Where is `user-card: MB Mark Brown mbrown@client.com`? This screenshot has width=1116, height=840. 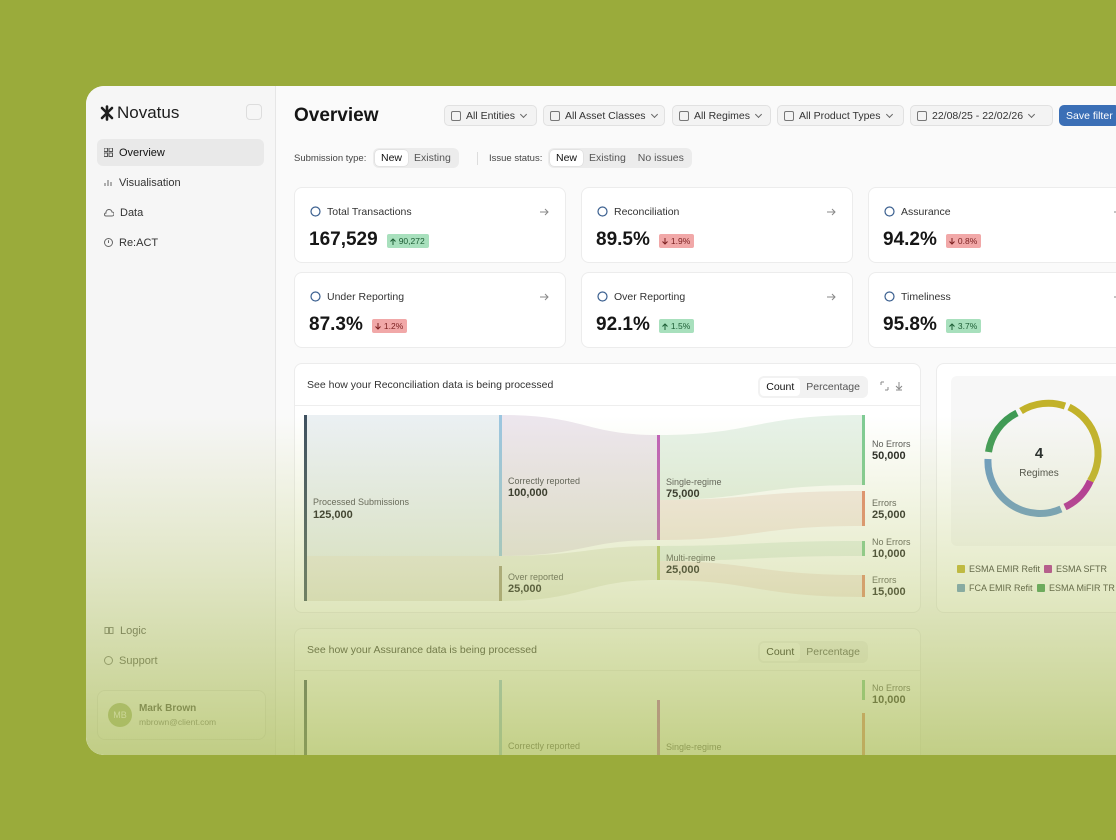
user-card: MB Mark Brown mbrown@client.com is located at coordinates (181, 715).